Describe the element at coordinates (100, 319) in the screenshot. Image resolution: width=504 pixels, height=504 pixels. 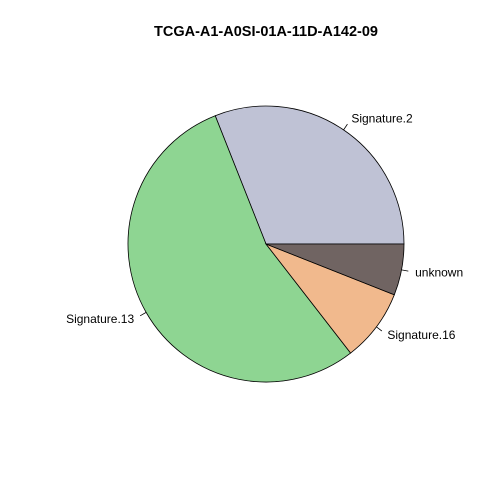
I see `pie-label-signature-13: Signature.13` at that location.